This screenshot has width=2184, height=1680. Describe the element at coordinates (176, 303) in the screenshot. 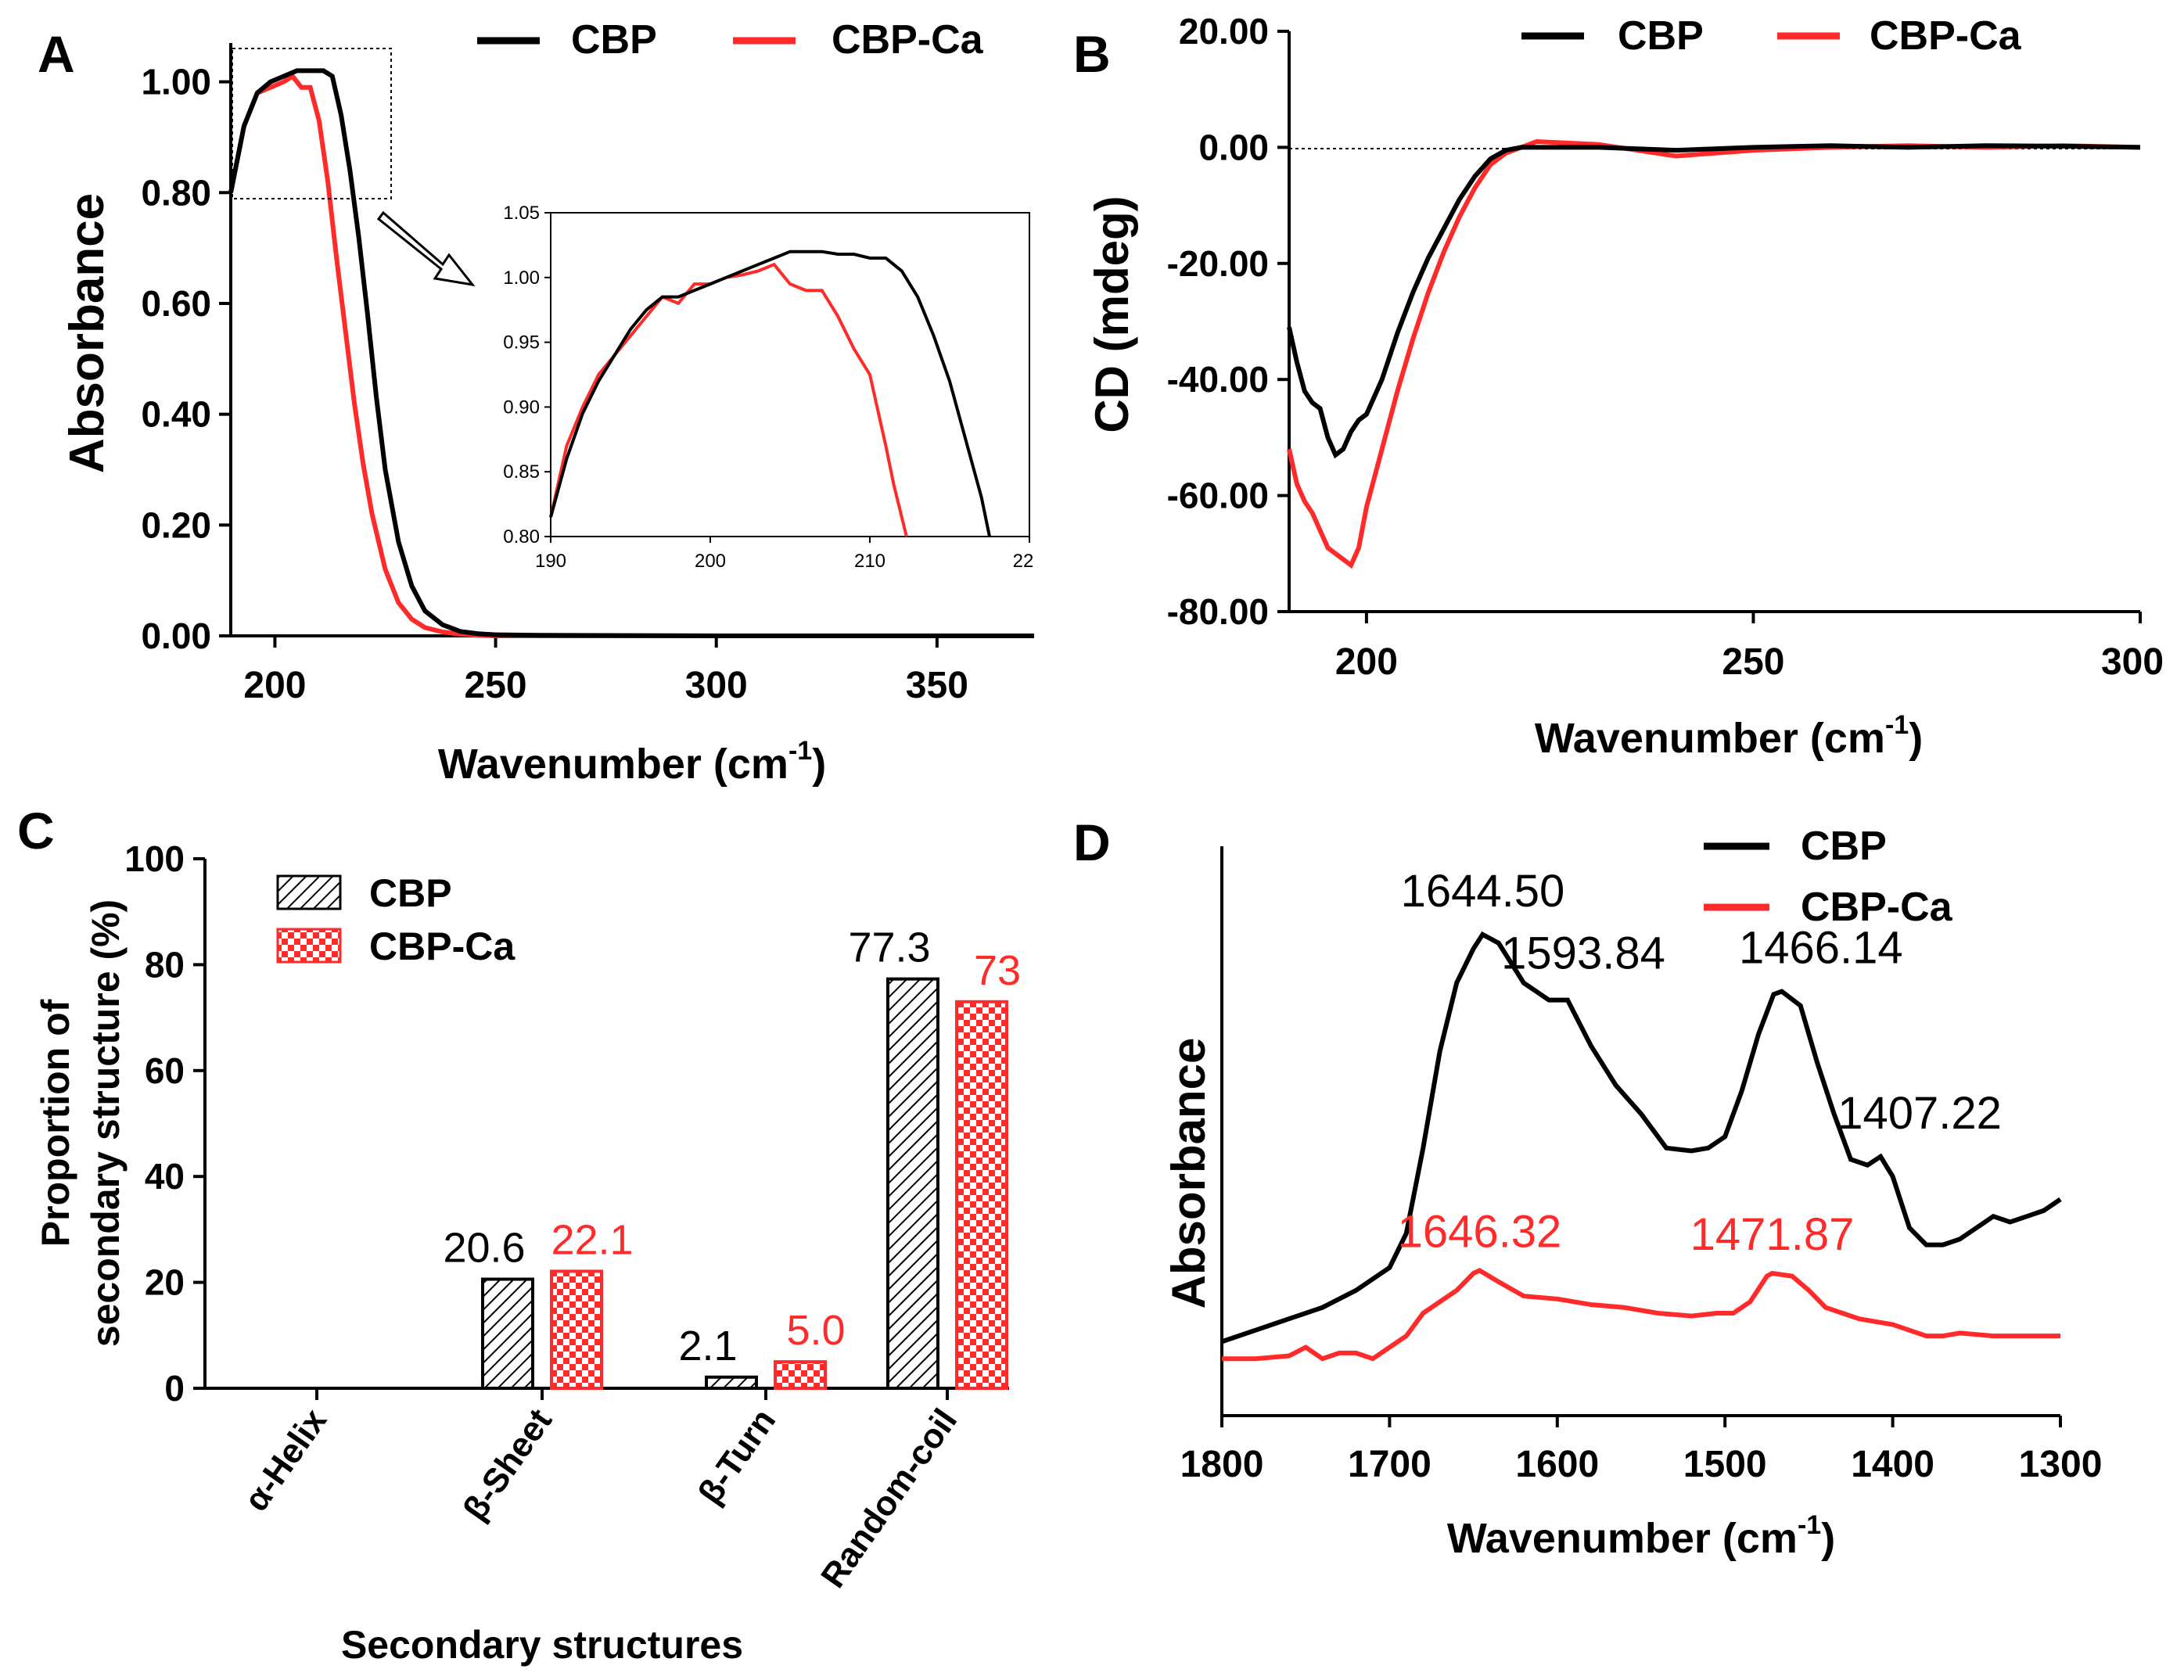

I see `panel-a-y-tick-label: 0.60` at that location.